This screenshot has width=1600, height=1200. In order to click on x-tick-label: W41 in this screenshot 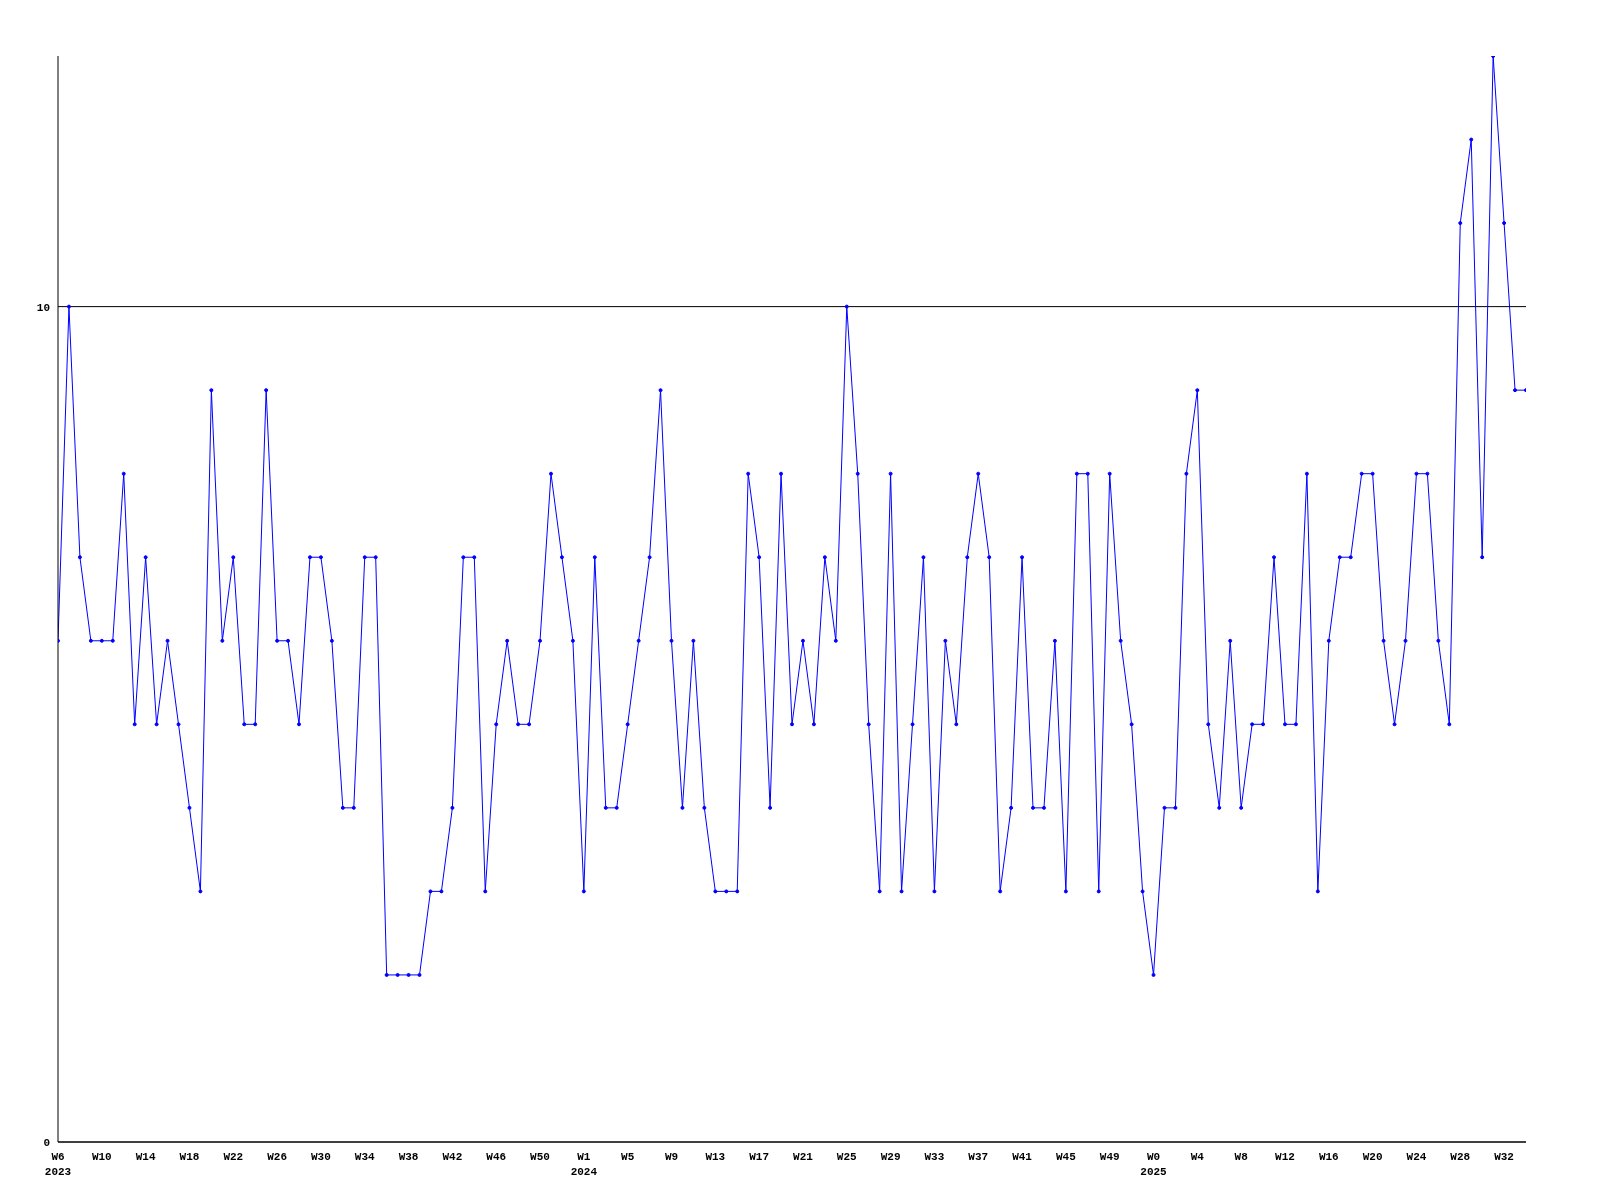, I will do `click(1022, 1157)`.